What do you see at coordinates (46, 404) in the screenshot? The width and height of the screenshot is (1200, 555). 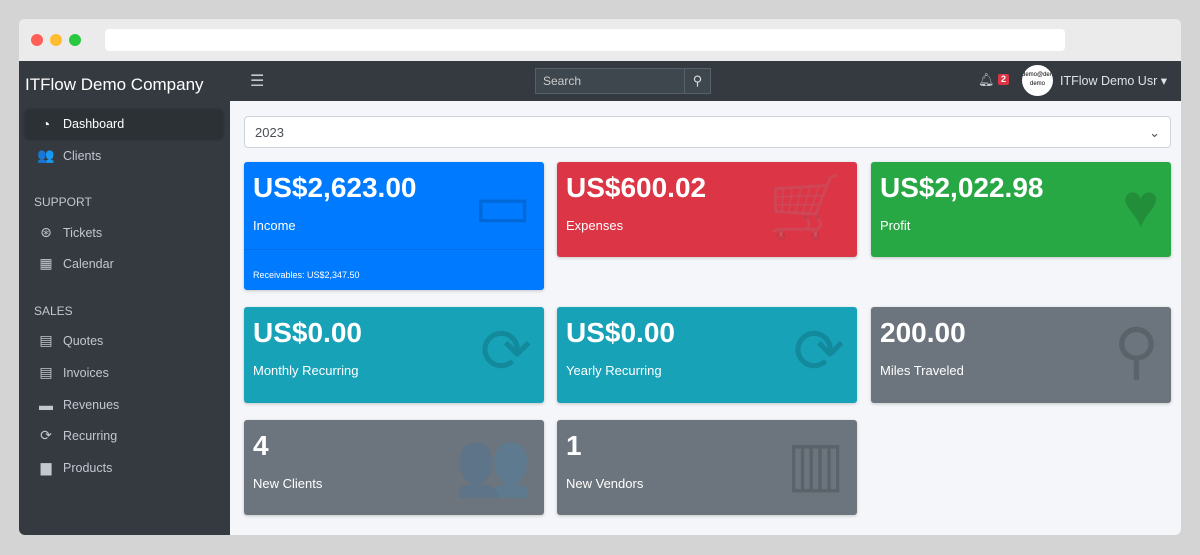 I see `credit-card-icon: ▬` at bounding box center [46, 404].